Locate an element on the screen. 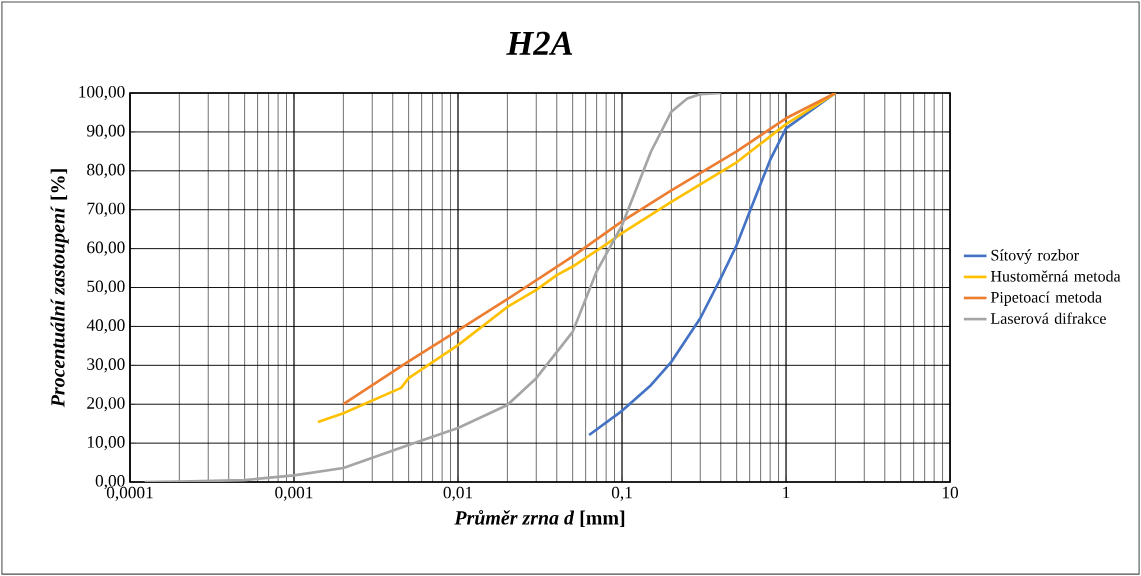 This screenshot has width=1141, height=576. x-tick-label: 1 is located at coordinates (786, 492).